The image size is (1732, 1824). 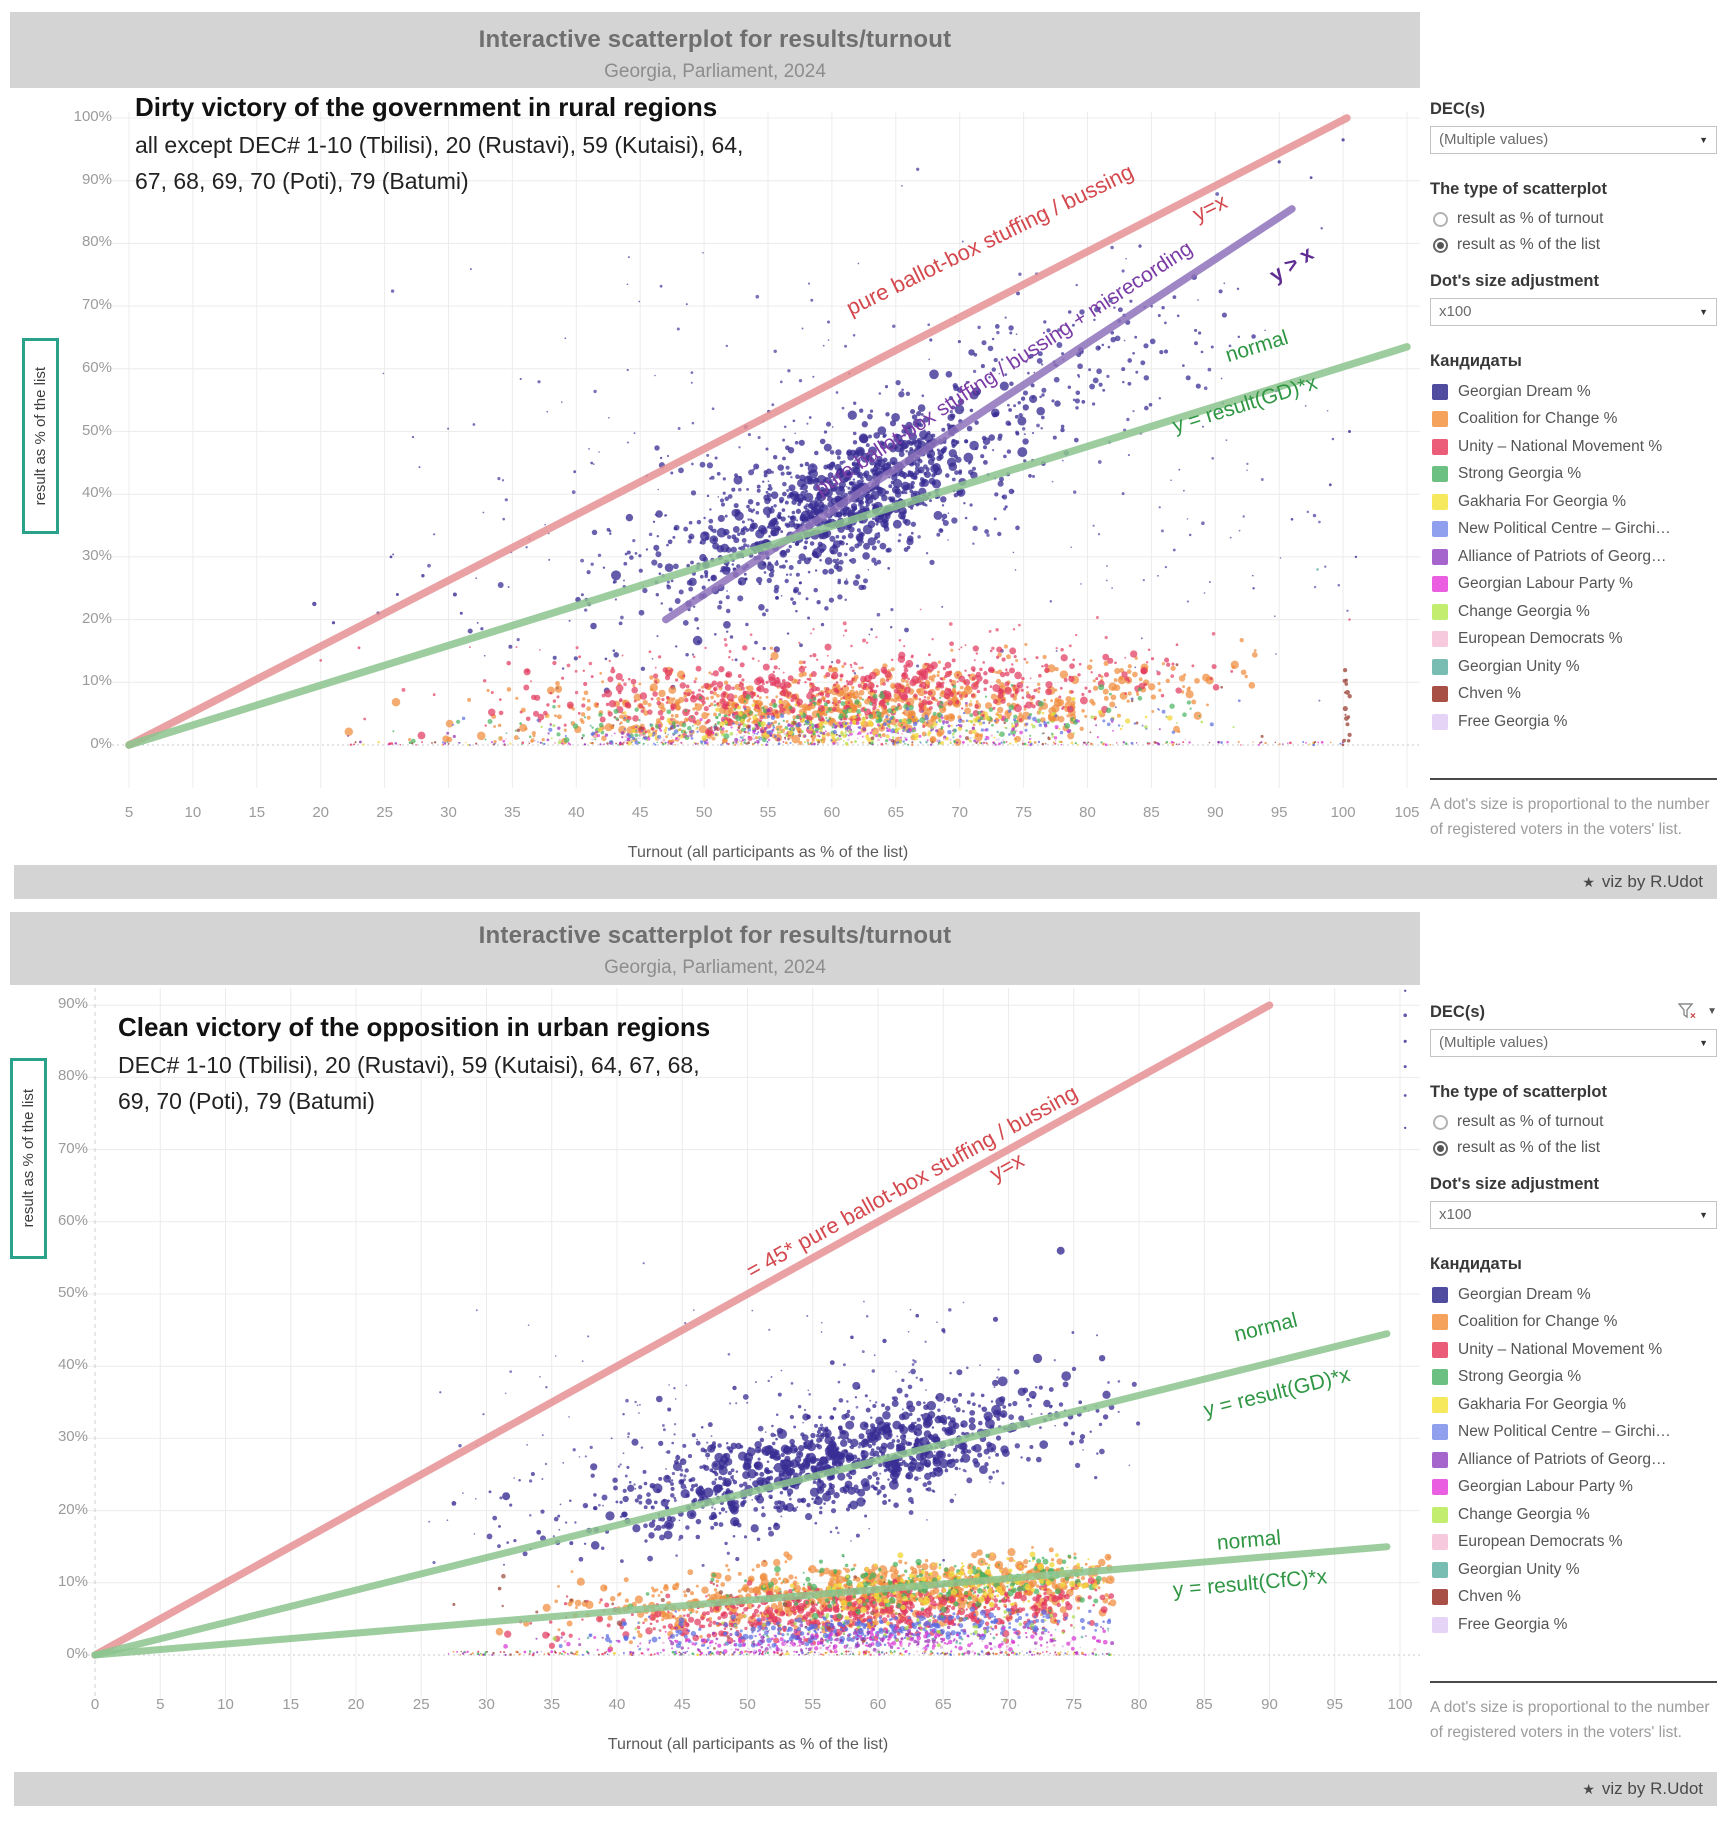 I want to click on filter-clear-icon: ×, so click(x=1688, y=1011).